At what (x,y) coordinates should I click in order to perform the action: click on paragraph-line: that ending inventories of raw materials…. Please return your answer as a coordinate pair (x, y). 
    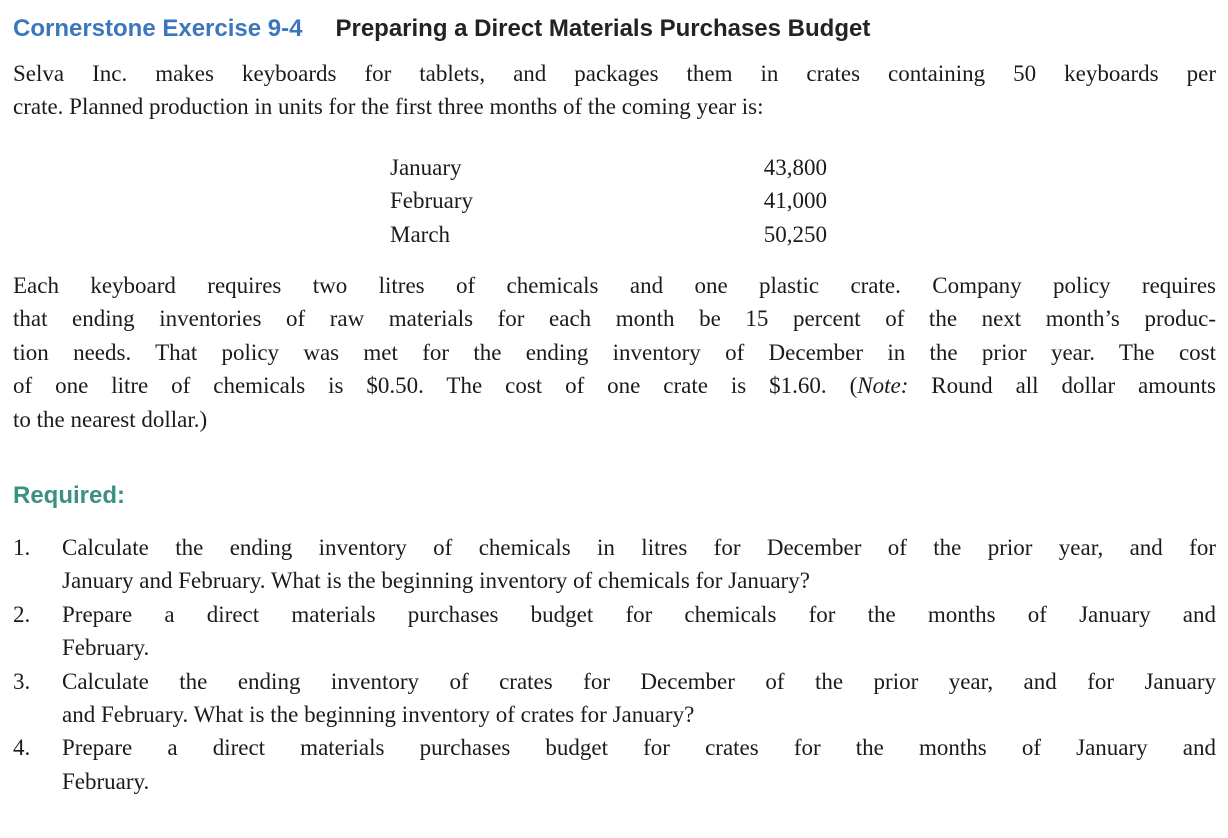
    Looking at the image, I should click on (614, 319).